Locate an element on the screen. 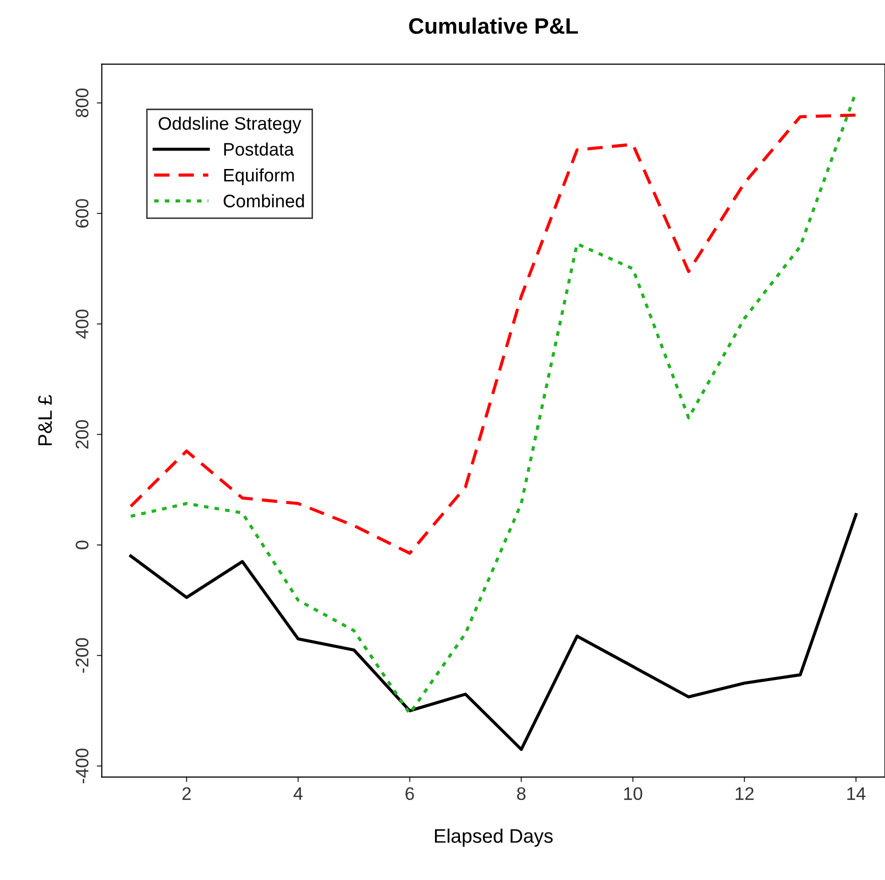  x-tick-label: 10 is located at coordinates (633, 793).